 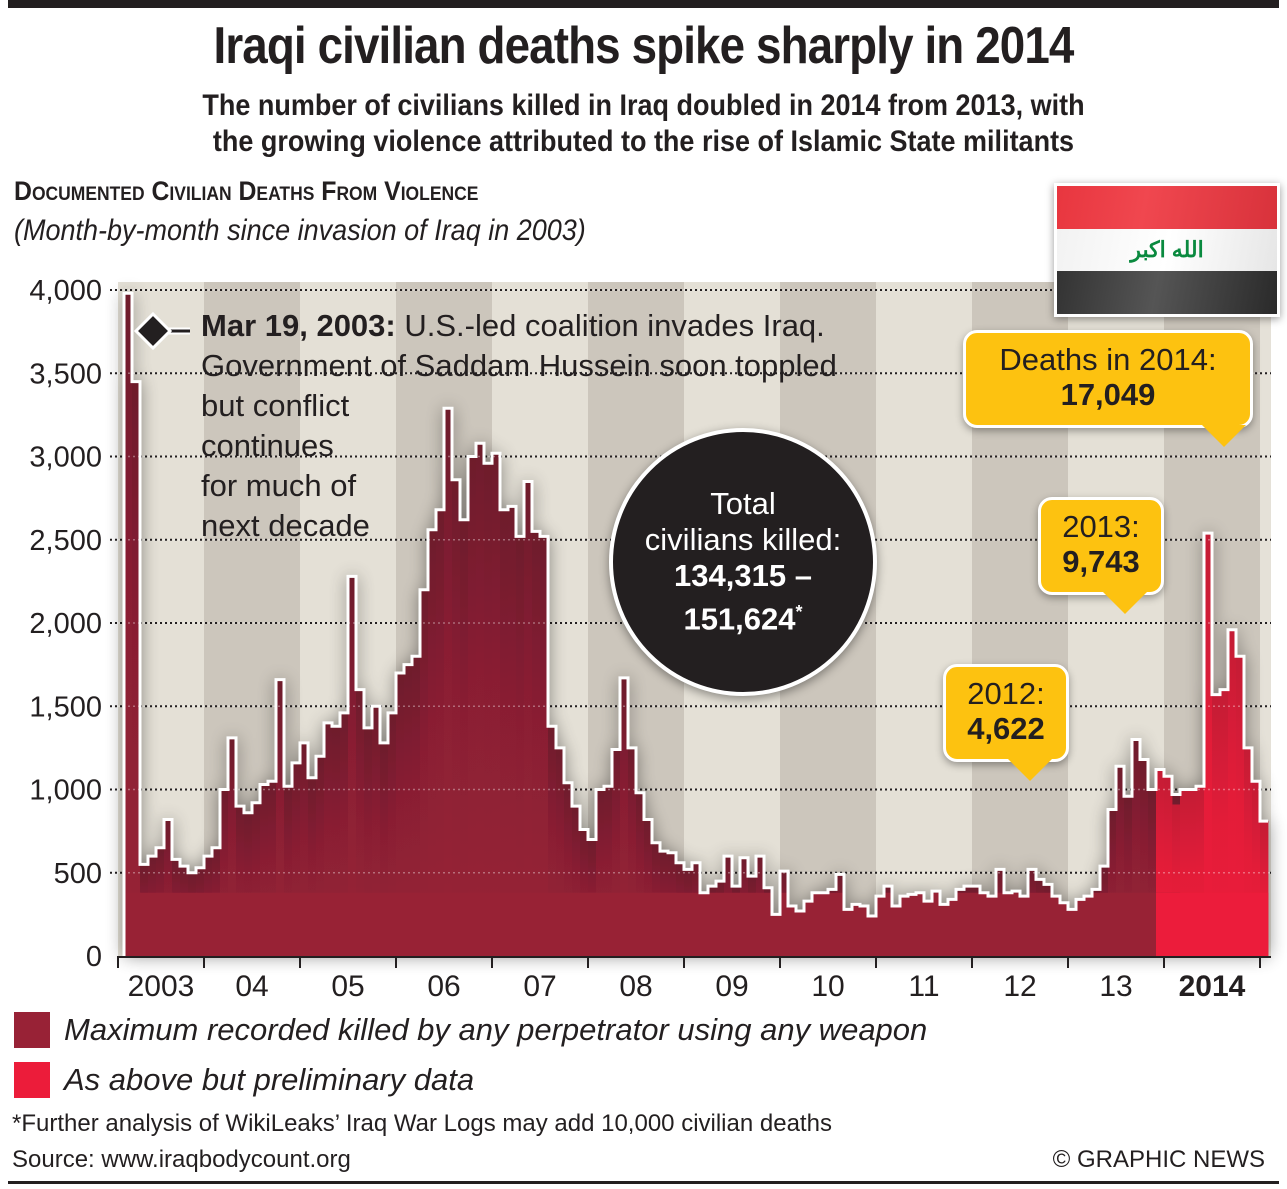 I want to click on x-tick-label: 10, so click(x=827, y=986).